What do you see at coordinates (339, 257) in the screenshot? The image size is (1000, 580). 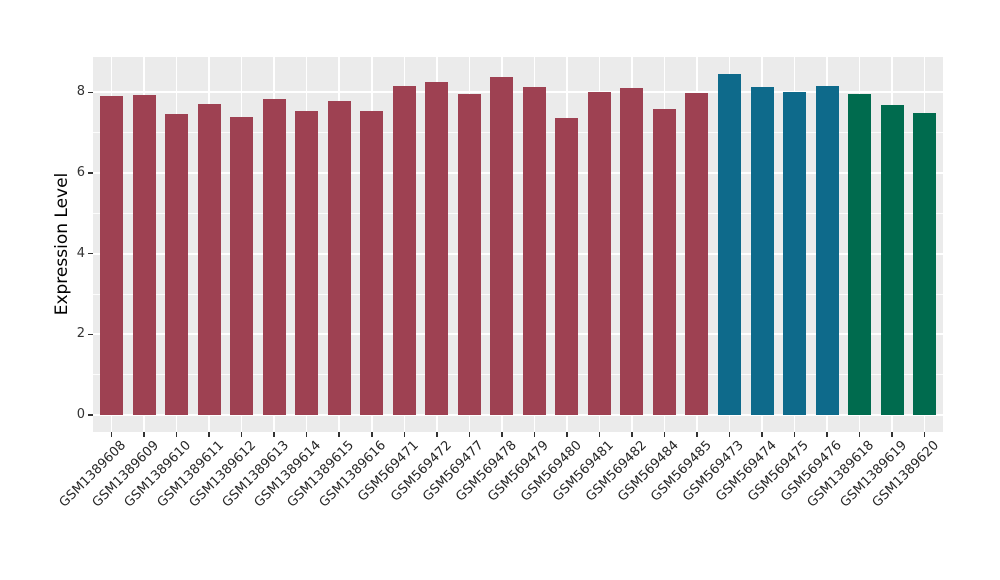 I see `bar-GSM1389615` at bounding box center [339, 257].